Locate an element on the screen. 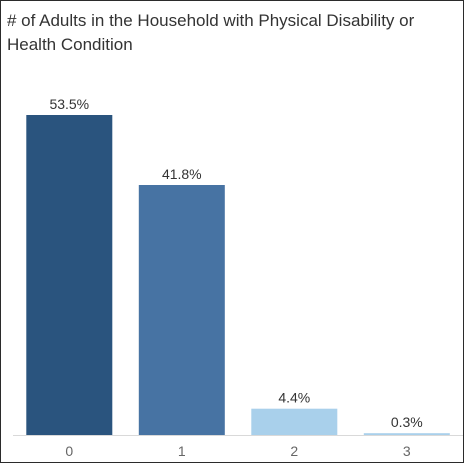  data-label-1: 41.8% is located at coordinates (182, 174).